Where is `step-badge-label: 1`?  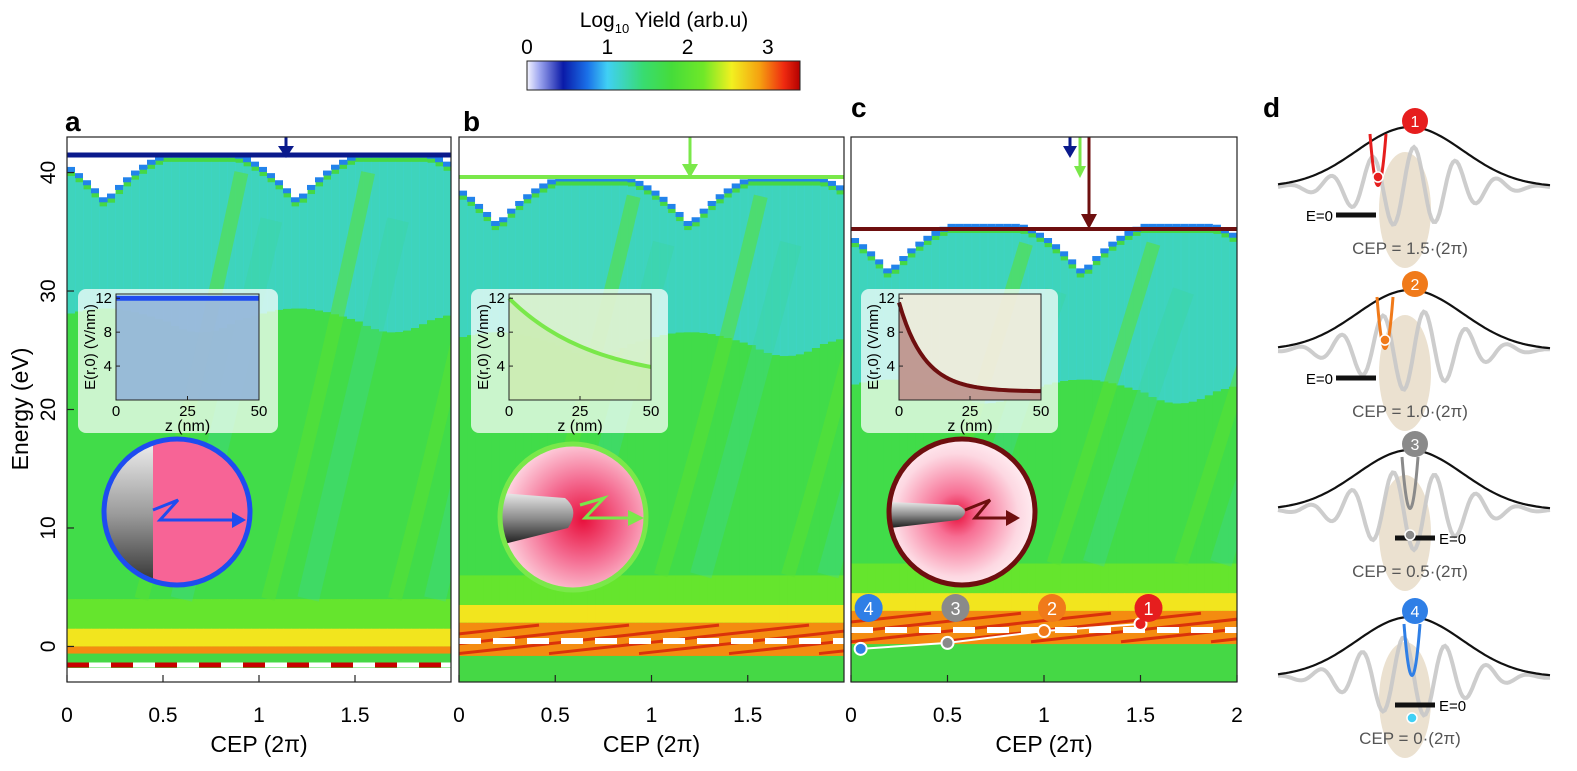 step-badge-label: 1 is located at coordinates (1415, 122).